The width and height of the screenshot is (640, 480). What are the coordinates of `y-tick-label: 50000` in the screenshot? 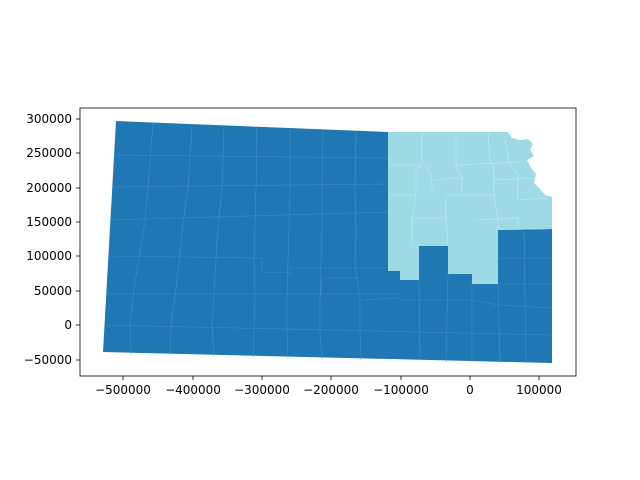 It's located at (53, 291).